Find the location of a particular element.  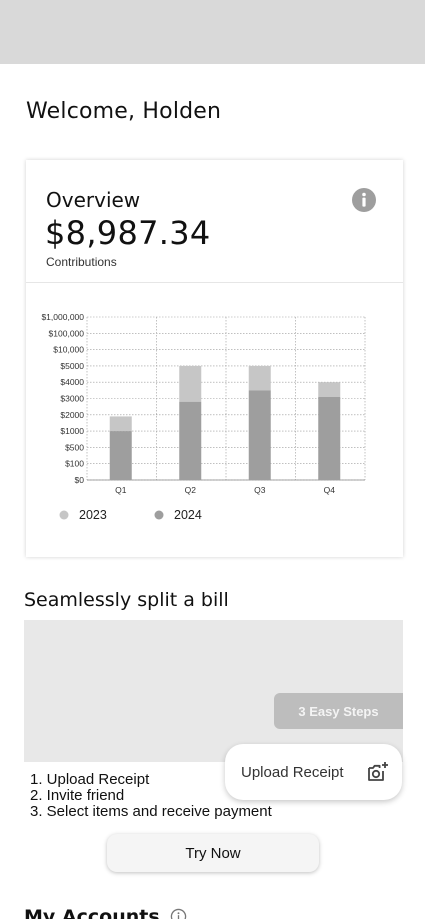

split-bill-image is located at coordinates (213, 691).